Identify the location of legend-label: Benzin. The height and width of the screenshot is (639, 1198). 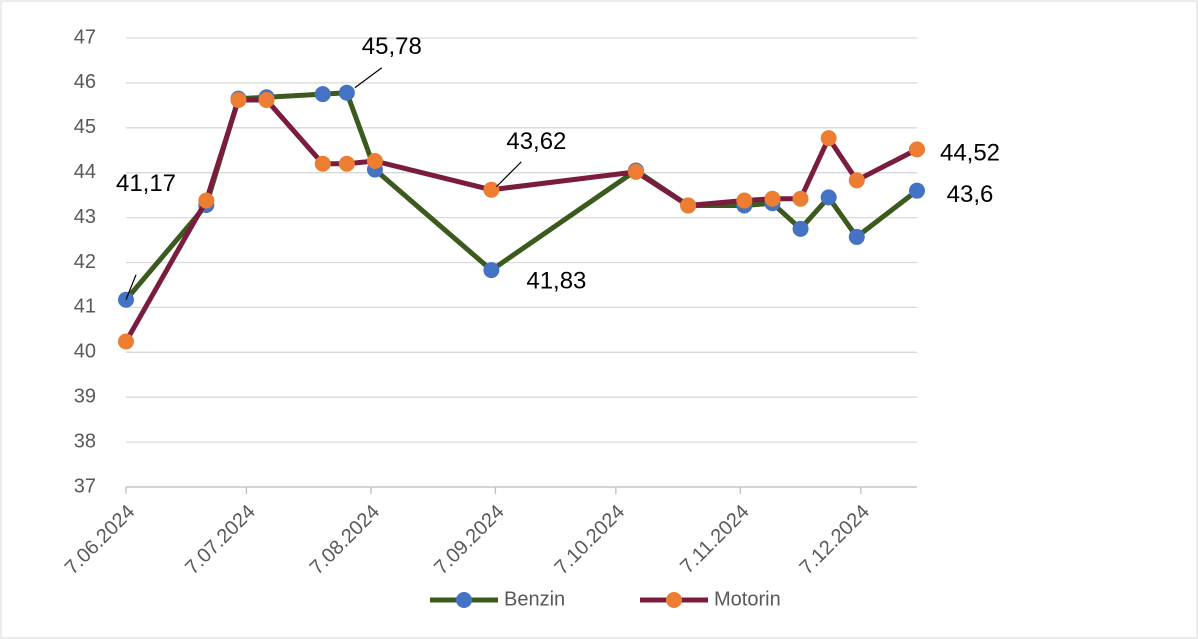
(534, 599).